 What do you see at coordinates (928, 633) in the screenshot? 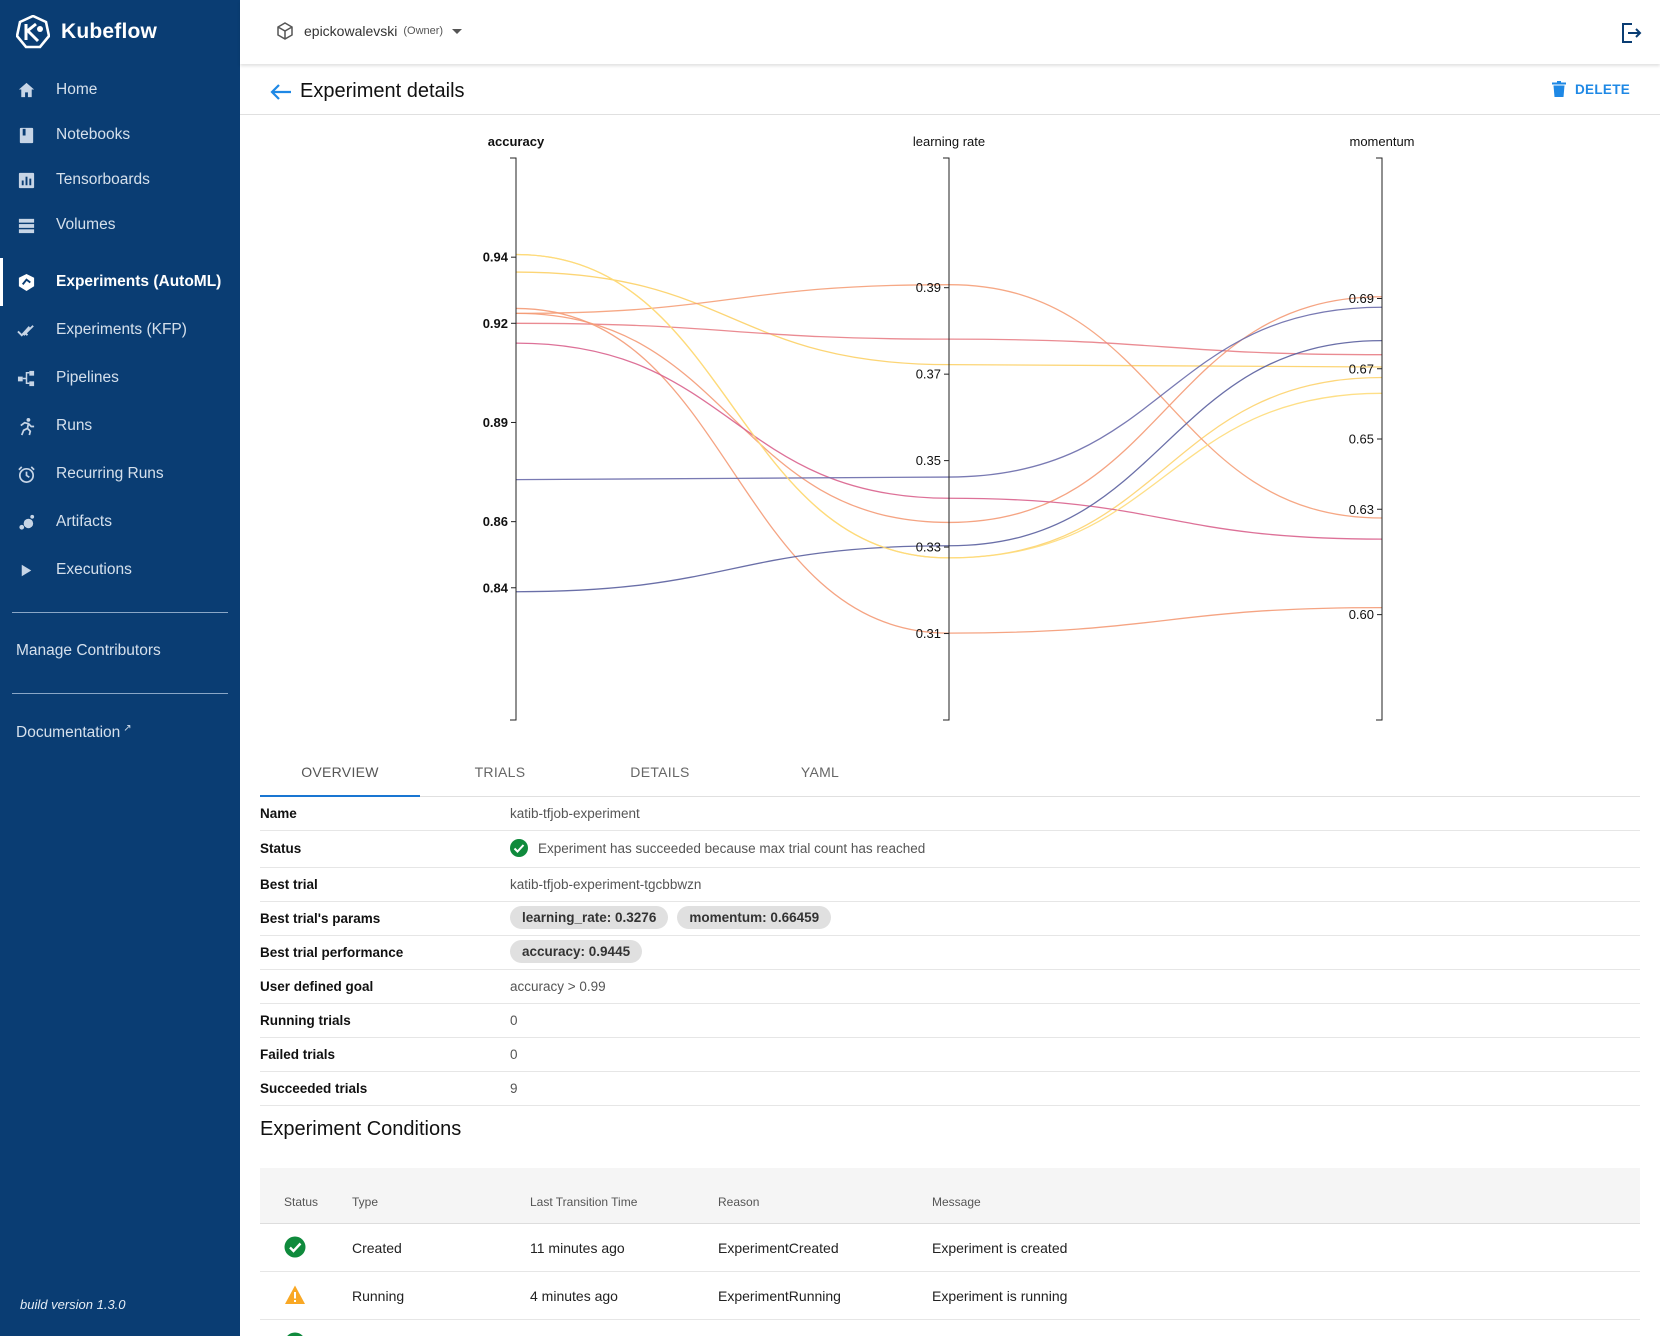
I see `tick-label: 0.31` at bounding box center [928, 633].